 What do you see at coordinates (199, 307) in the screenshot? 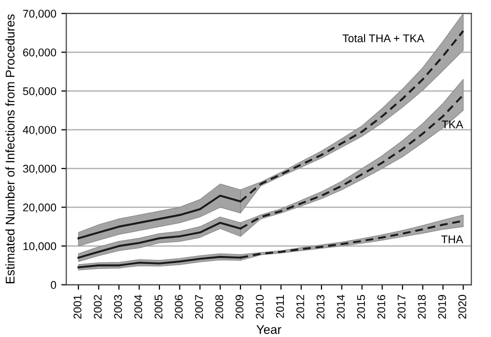
I see `x-tick-label: 2007` at bounding box center [199, 307].